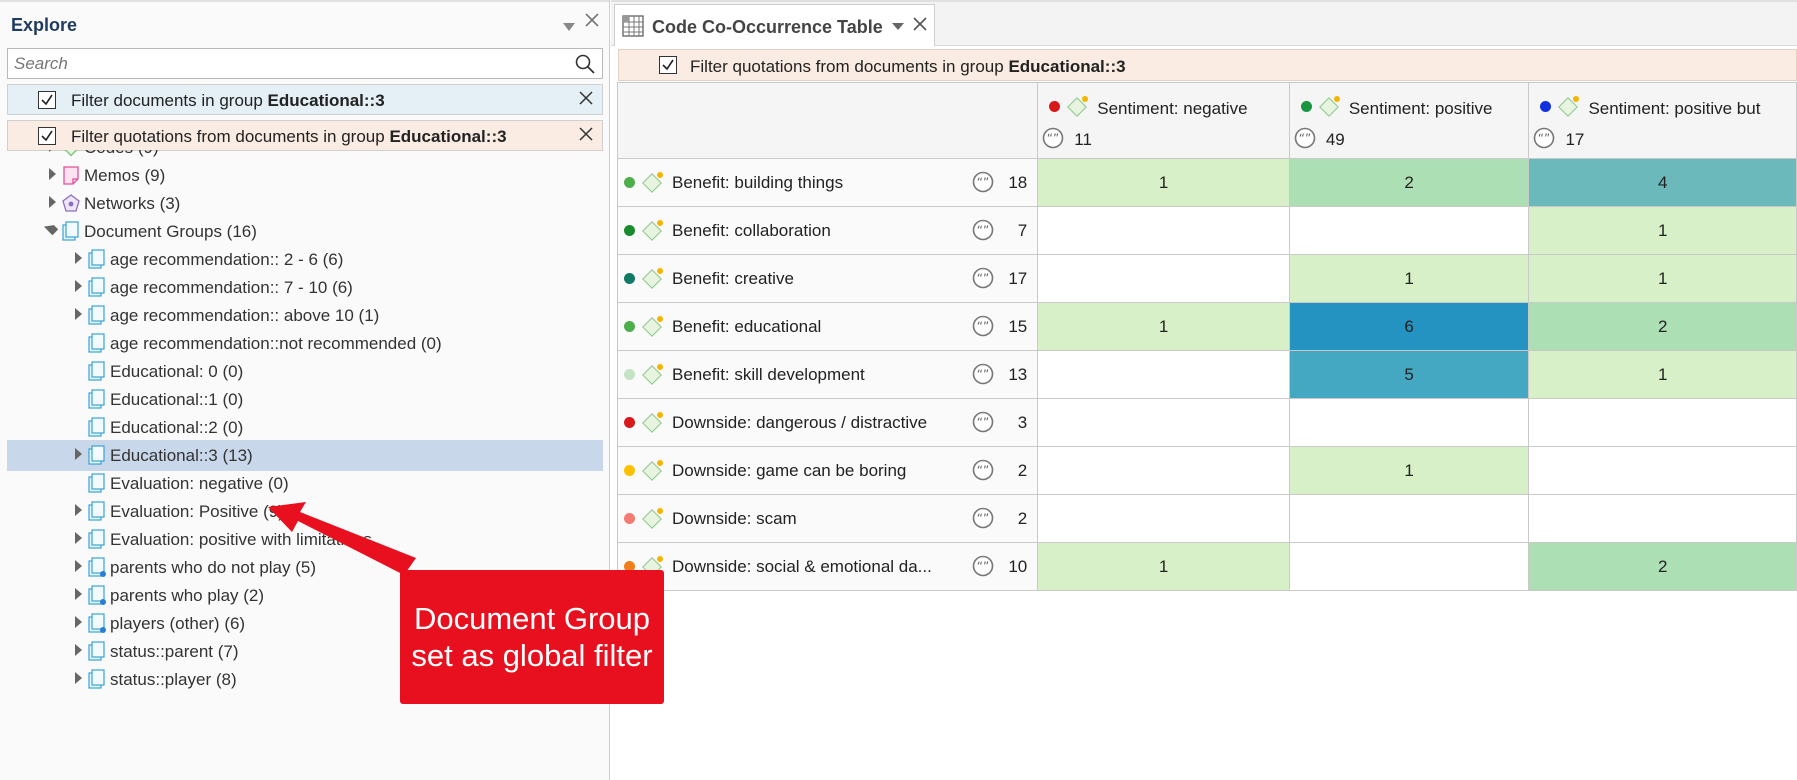 This screenshot has width=1797, height=780. What do you see at coordinates (920, 25) in the screenshot?
I see `tab-close-icon` at bounding box center [920, 25].